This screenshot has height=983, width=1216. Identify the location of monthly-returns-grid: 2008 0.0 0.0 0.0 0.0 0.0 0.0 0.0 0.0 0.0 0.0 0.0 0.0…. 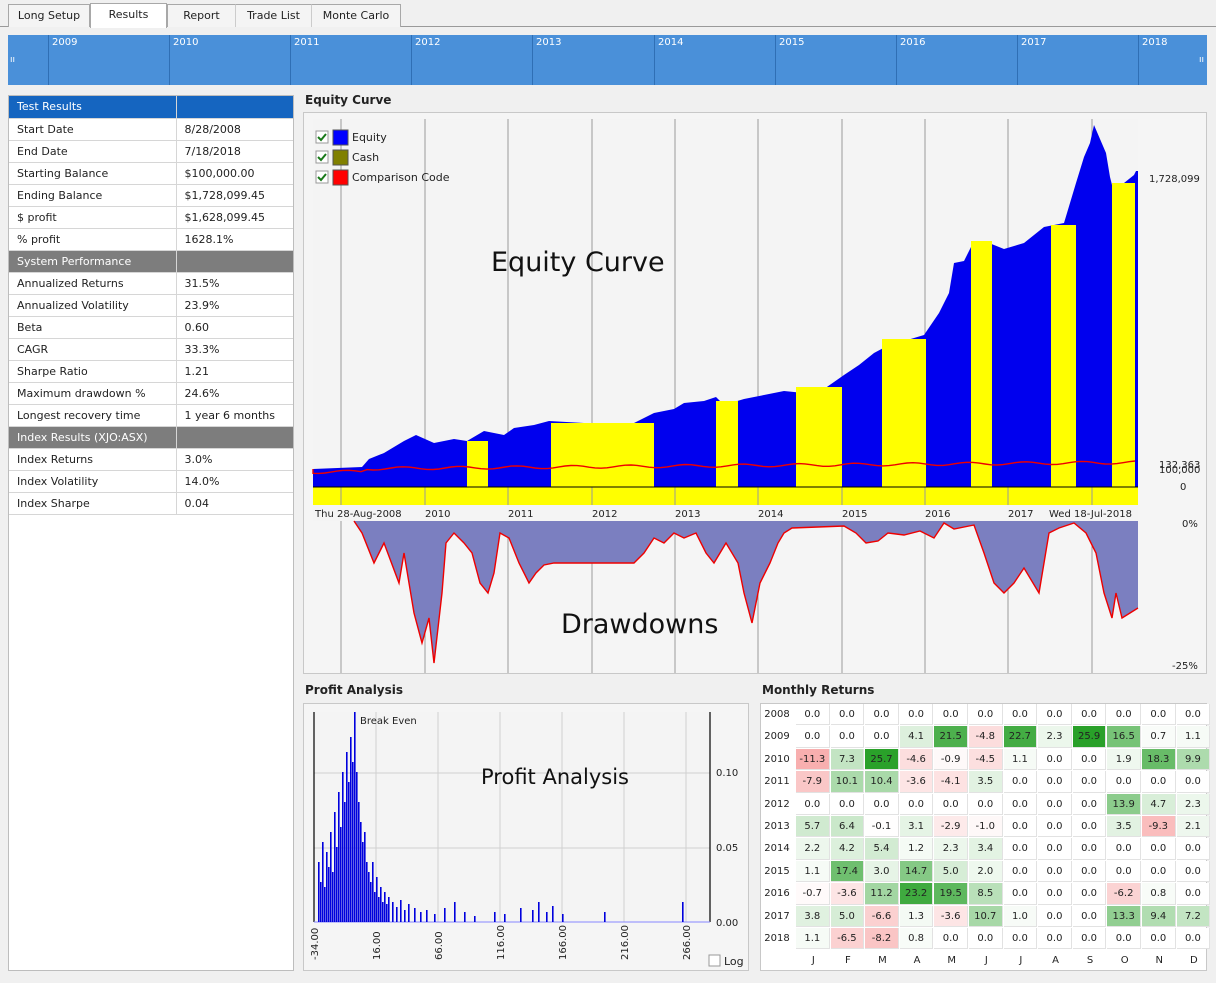
(985, 837).